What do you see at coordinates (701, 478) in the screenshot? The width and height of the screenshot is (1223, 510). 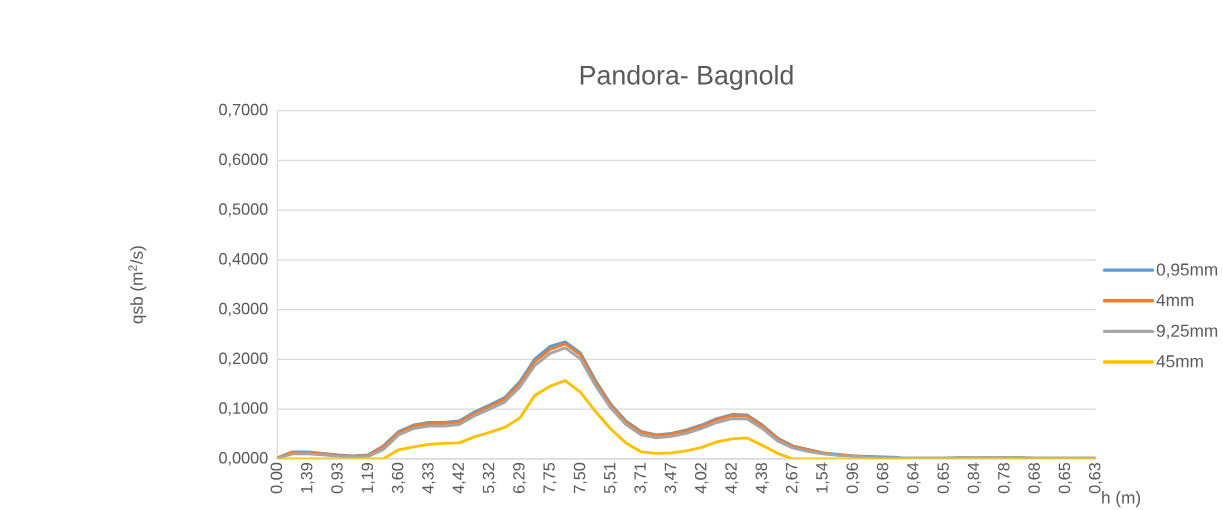 I see `x-tick-label: 4,02` at bounding box center [701, 478].